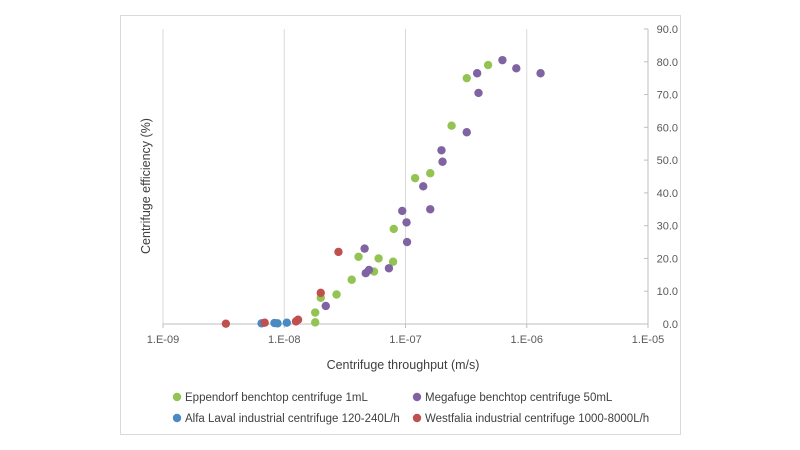  Describe the element at coordinates (667, 161) in the screenshot. I see `y-tick-label: 50.0` at that location.